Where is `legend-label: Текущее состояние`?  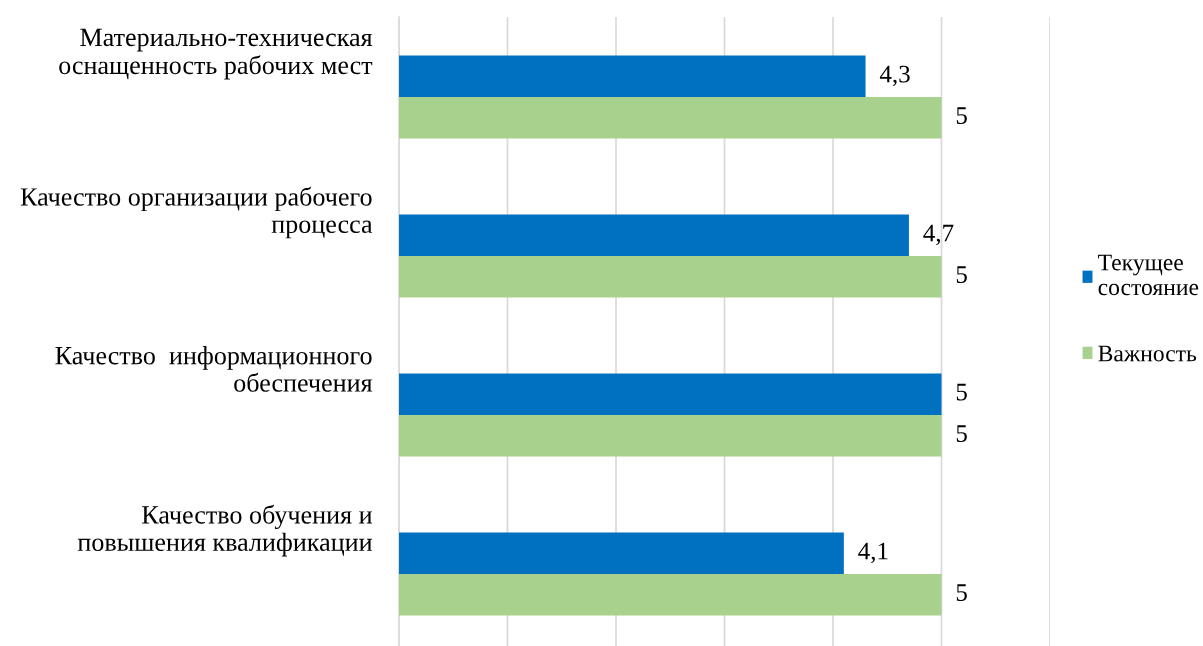
legend-label: Текущее состояние is located at coordinates (1148, 275).